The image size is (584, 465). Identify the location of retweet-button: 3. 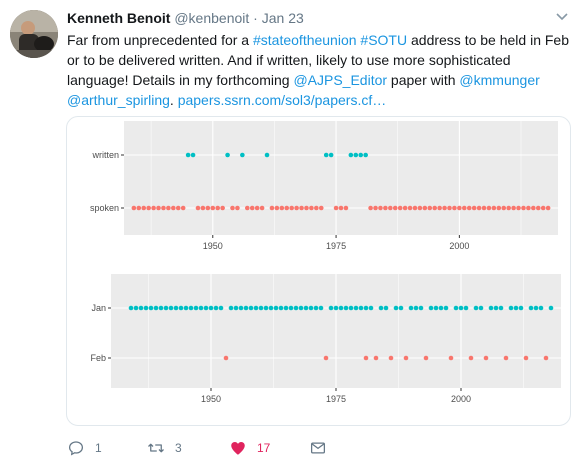
(164, 448).